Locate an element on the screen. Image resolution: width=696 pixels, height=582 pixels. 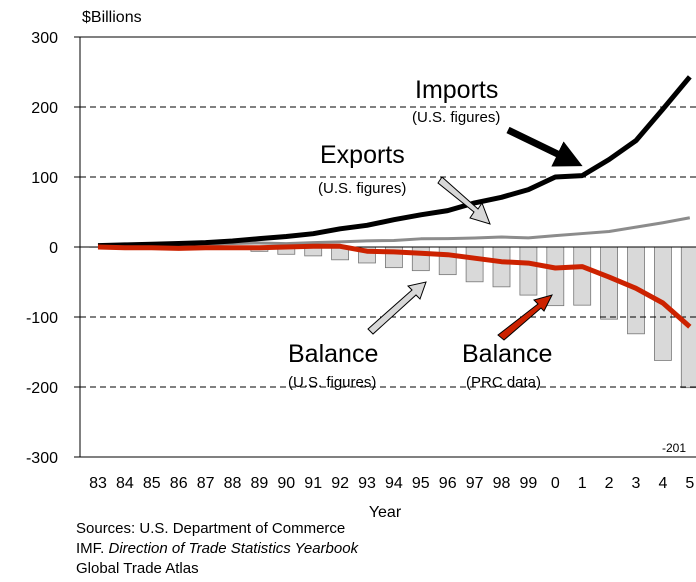
line is located at coordinates (394, 286).